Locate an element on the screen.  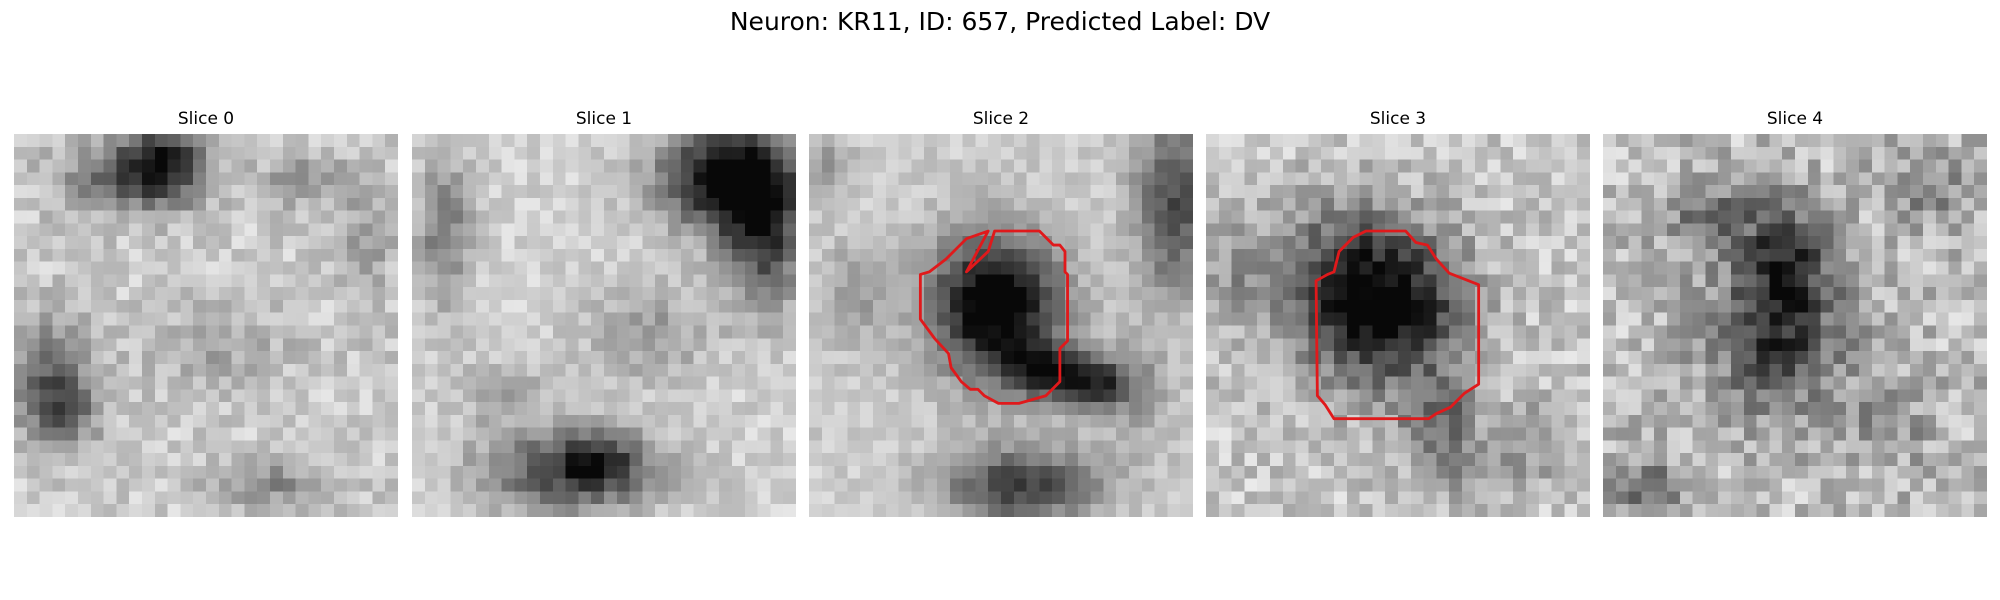
slice-1-title: Slice 1 is located at coordinates (604, 119).